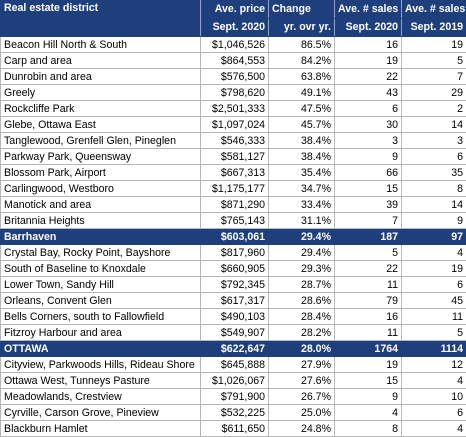 The image size is (466, 437). I want to click on price-cell: $645,888, so click(235, 365).